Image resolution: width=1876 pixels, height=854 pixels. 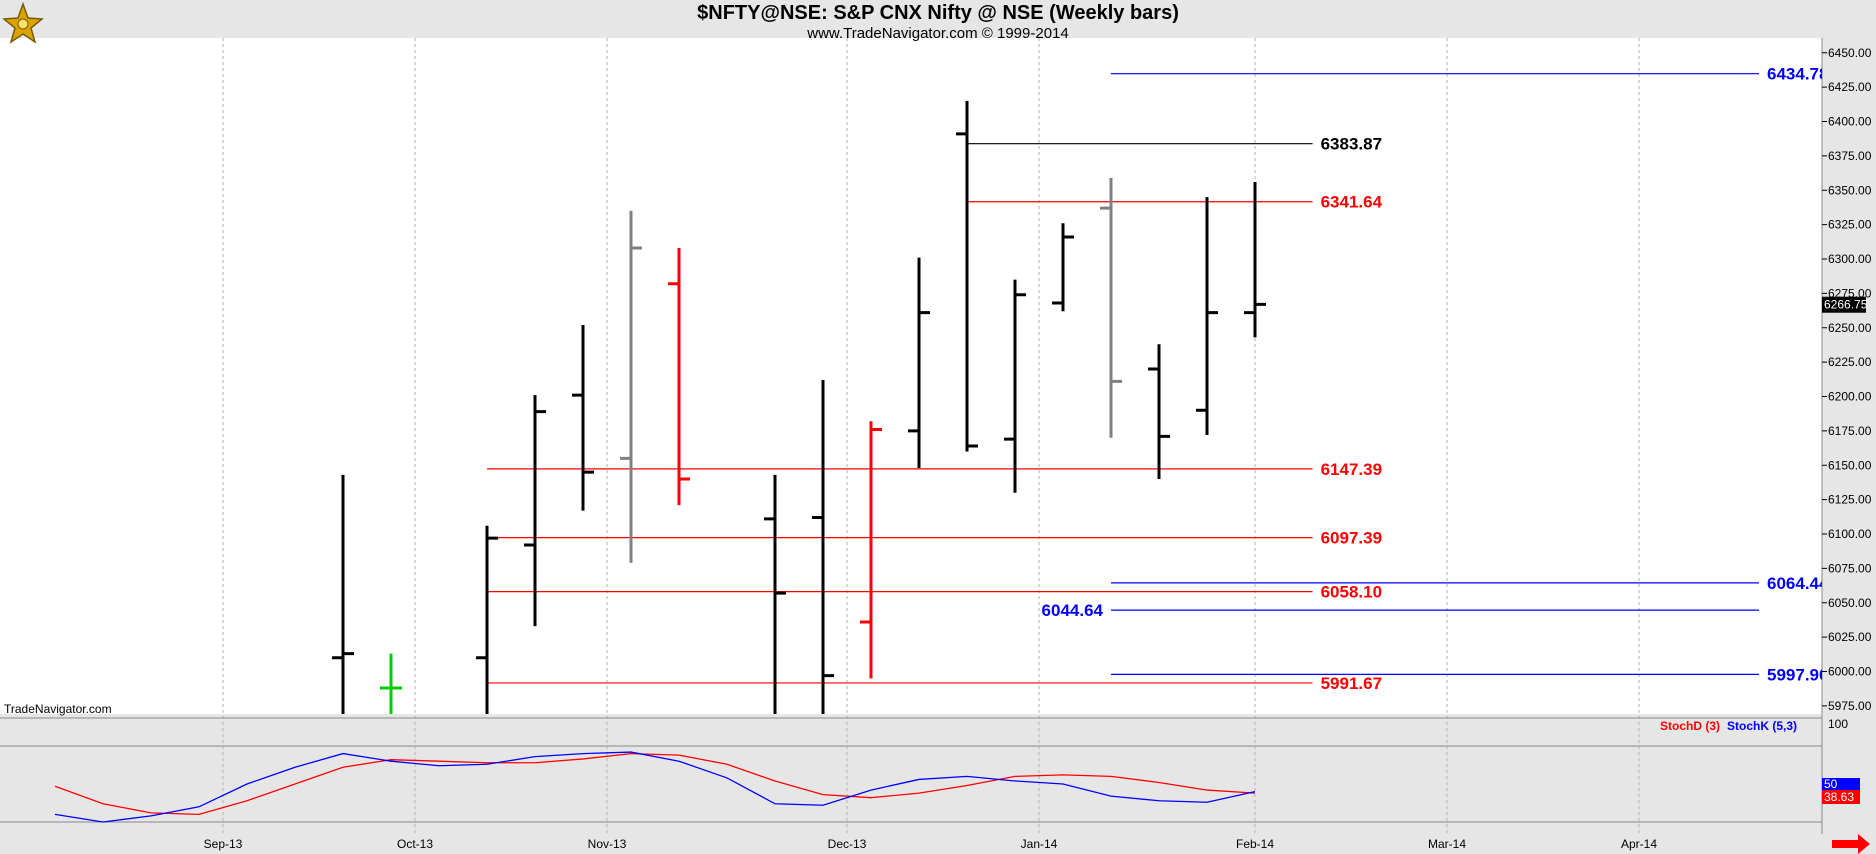 I want to click on x-tick-label: Feb-14, so click(x=1255, y=844).